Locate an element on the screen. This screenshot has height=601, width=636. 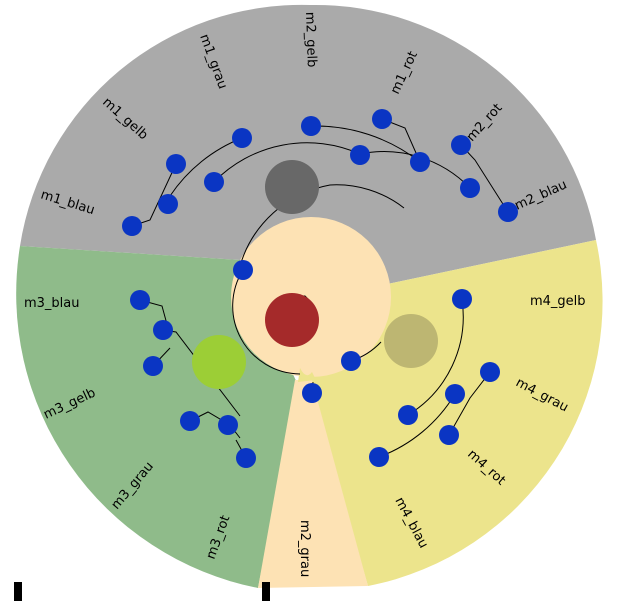
center-disc is located at coordinates (311, 297).